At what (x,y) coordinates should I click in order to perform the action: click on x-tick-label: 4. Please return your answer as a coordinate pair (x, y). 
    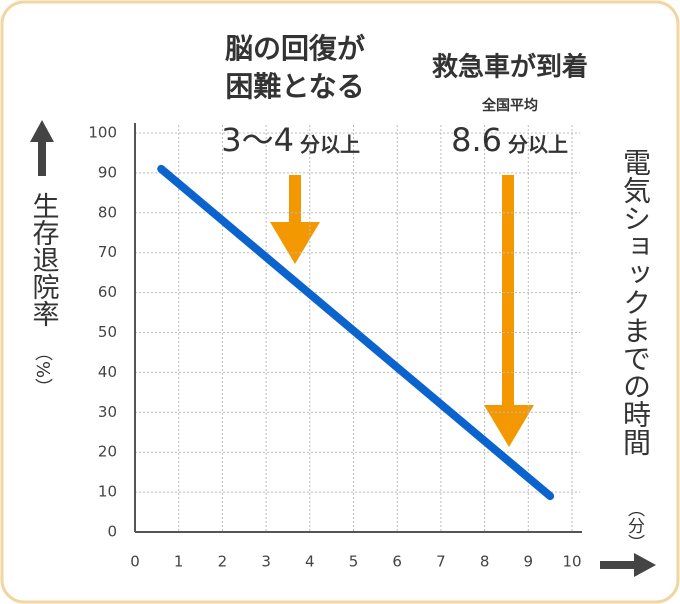
    Looking at the image, I should click on (310, 562).